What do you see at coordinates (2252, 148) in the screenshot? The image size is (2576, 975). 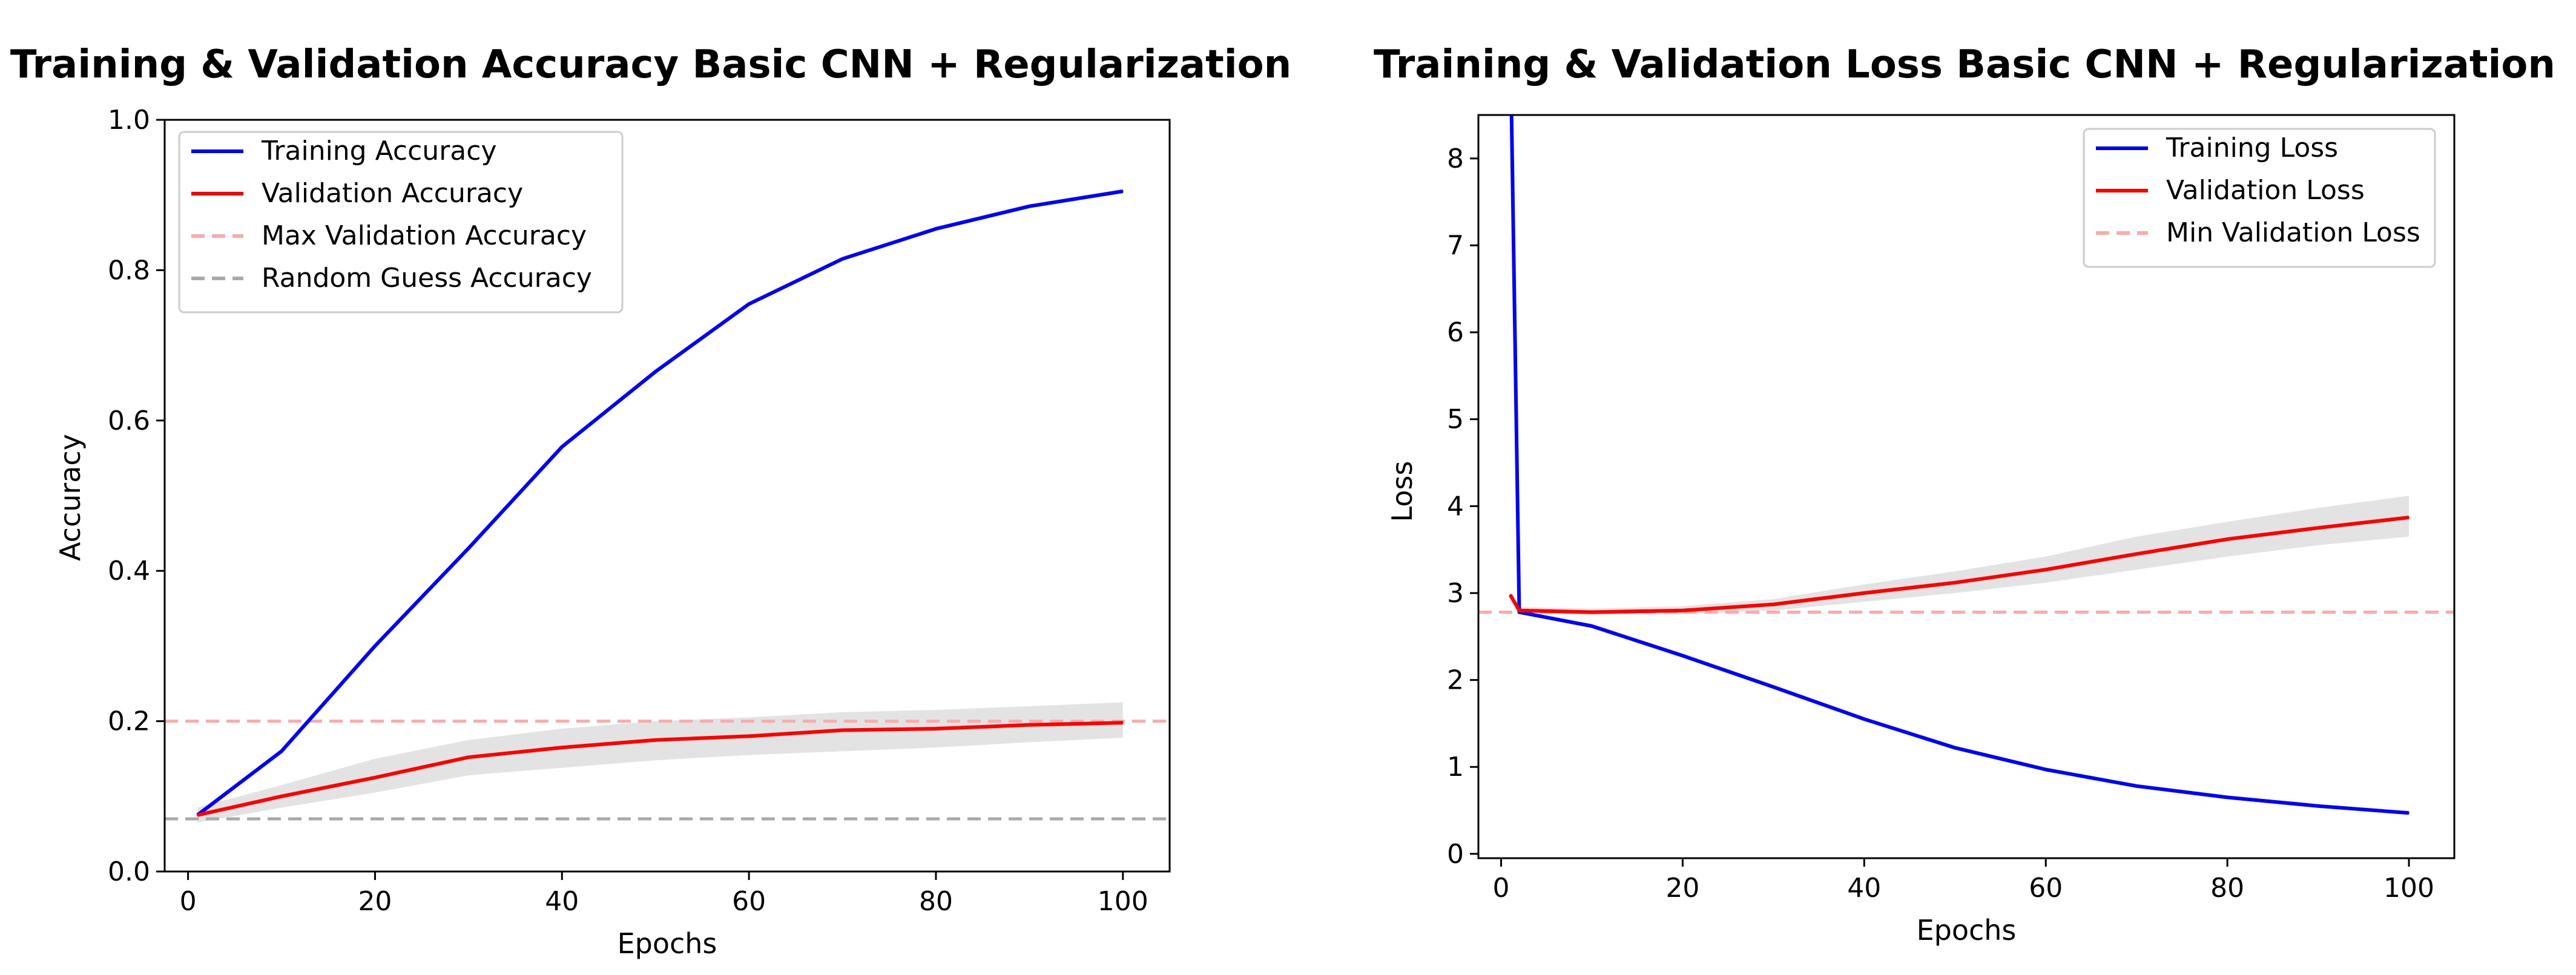 I see `loss-legend-label: Training Loss` at bounding box center [2252, 148].